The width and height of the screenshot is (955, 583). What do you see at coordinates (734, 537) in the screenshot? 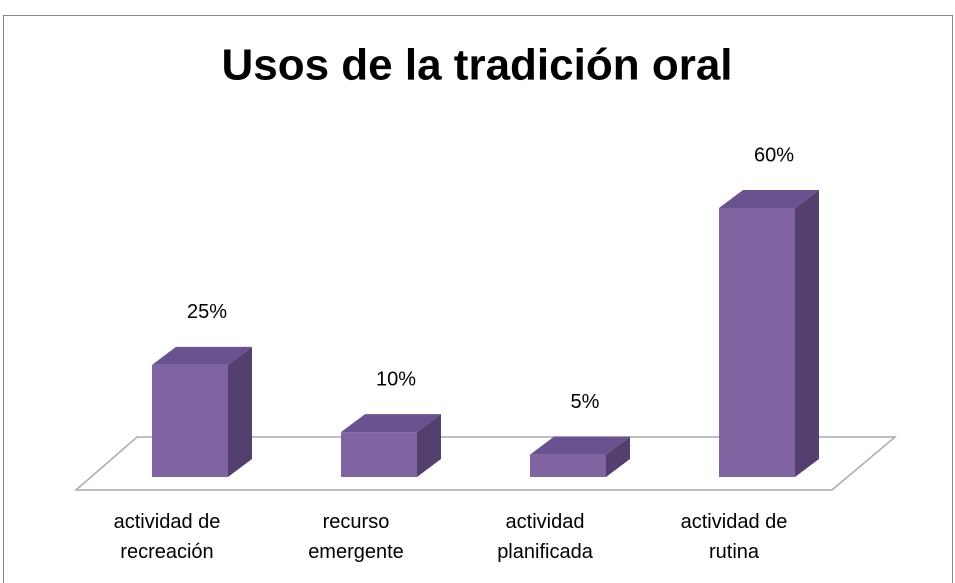
I see `x-tick-label: actividad de rutina` at bounding box center [734, 537].